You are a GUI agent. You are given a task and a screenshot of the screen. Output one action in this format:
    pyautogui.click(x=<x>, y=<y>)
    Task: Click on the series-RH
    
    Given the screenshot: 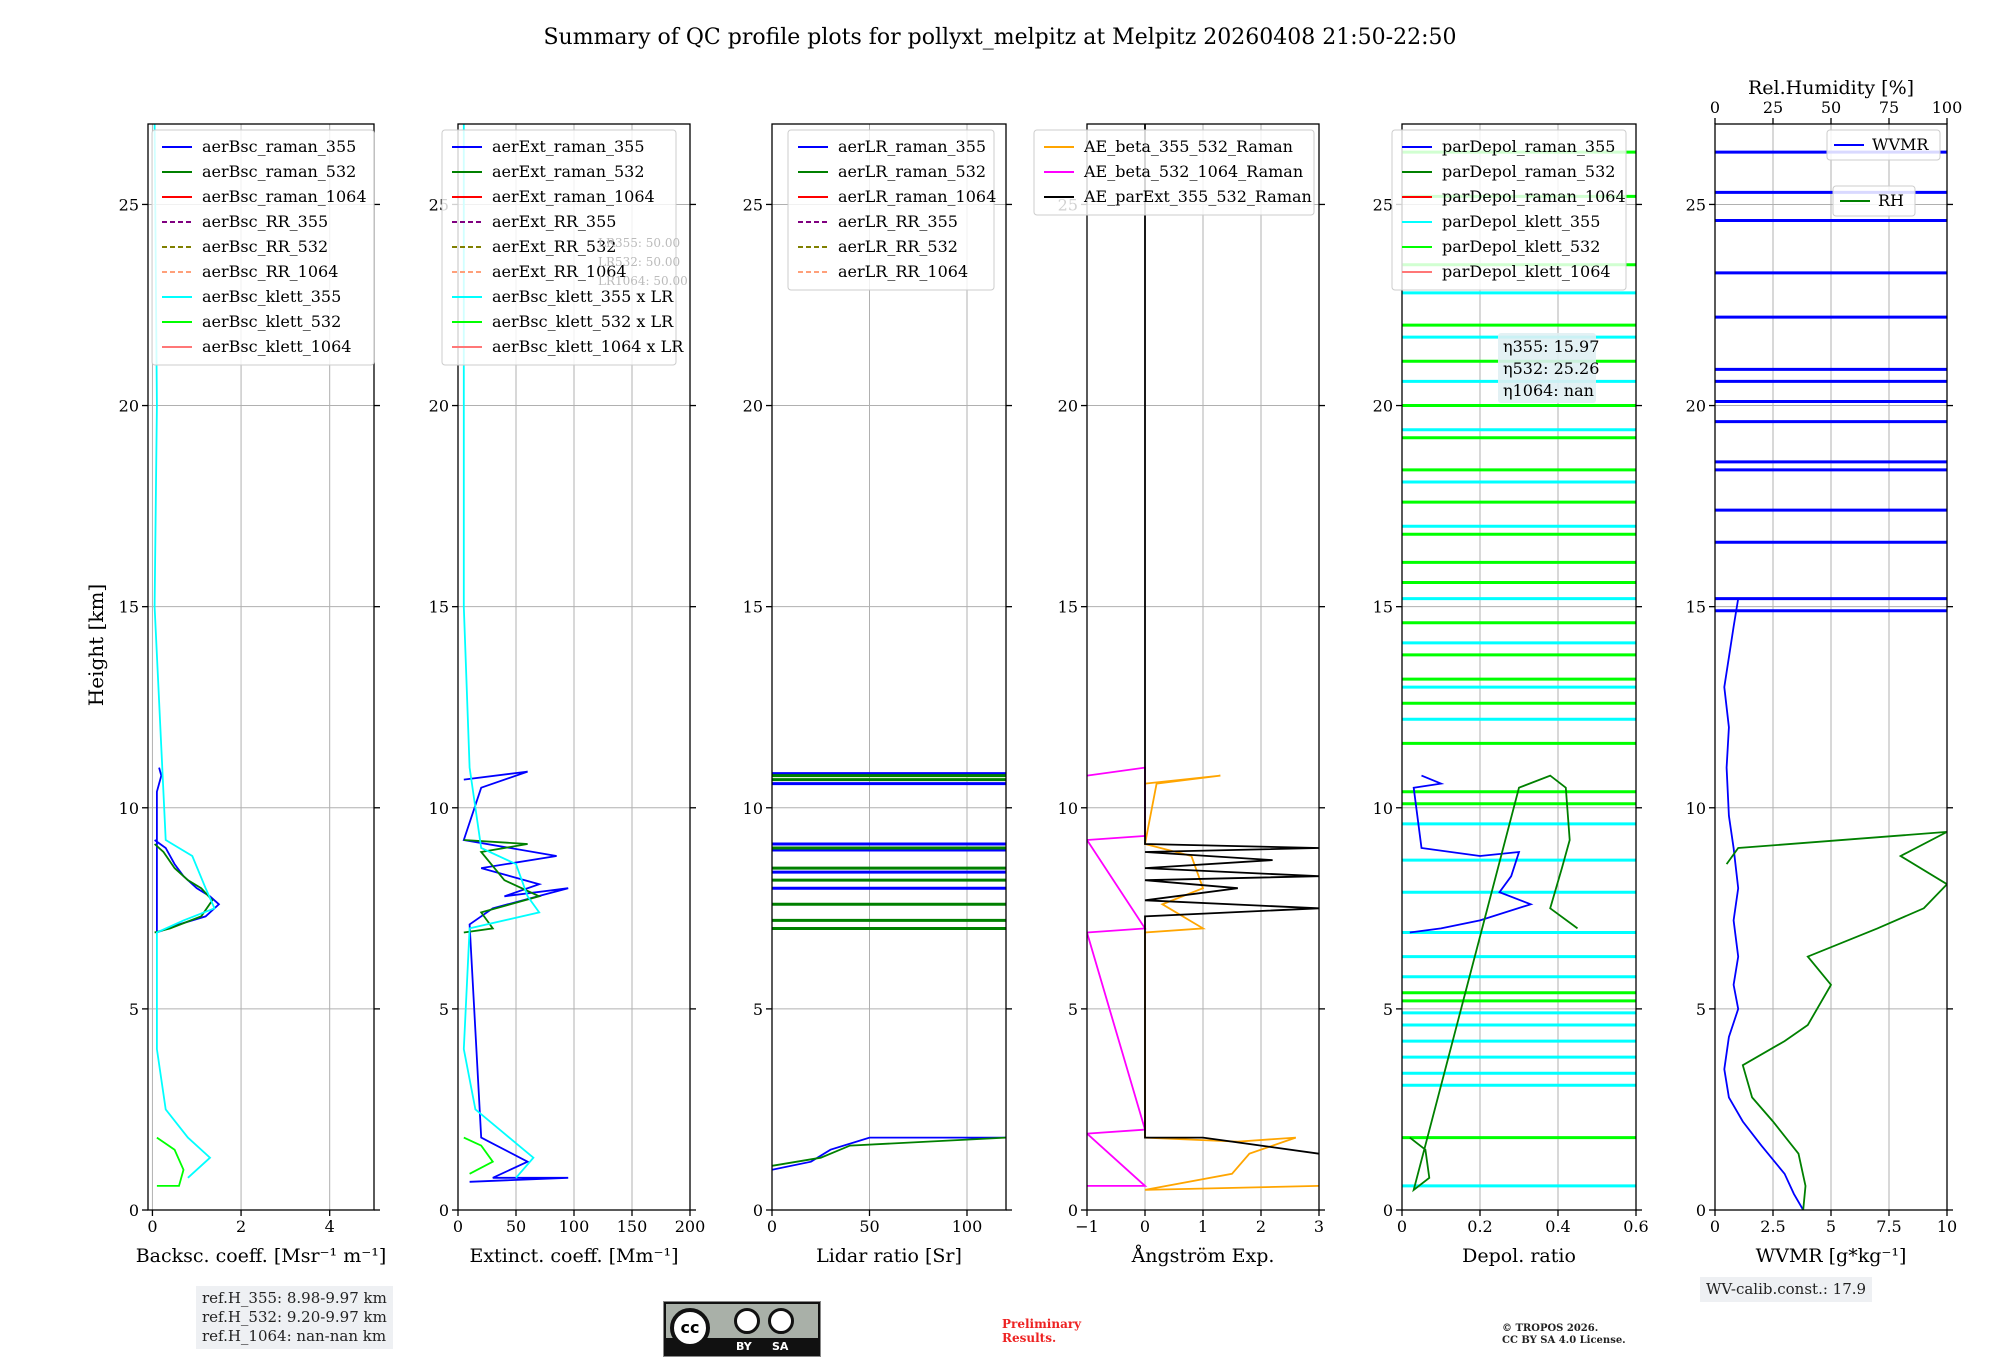 What is the action you would take?
    pyautogui.click(x=1836, y=1020)
    